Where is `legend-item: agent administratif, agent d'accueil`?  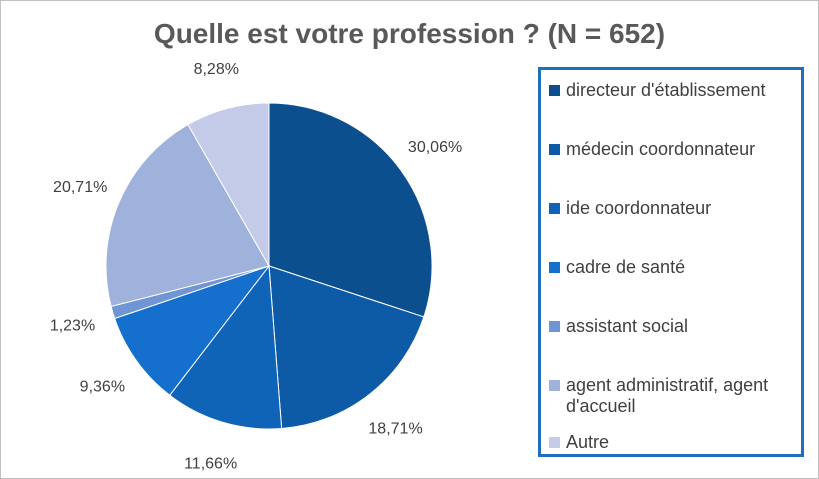 legend-item: agent administratif, agent d'accueil is located at coordinates (674, 396).